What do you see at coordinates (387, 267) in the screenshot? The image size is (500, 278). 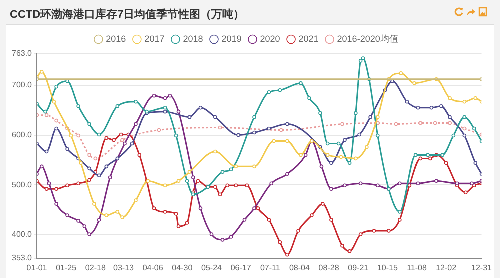 I see `x-tick-label: 10-15` at bounding box center [387, 267].